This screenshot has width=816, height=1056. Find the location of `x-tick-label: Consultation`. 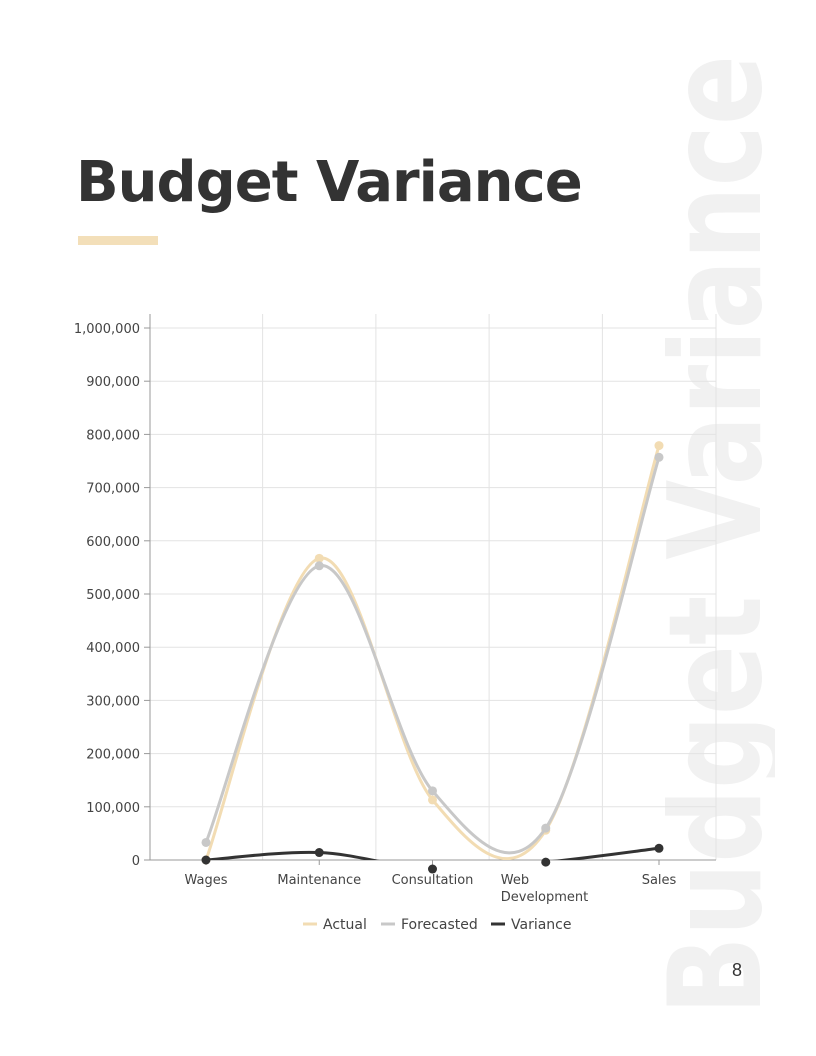

x-tick-label: Consultation is located at coordinates (433, 880).